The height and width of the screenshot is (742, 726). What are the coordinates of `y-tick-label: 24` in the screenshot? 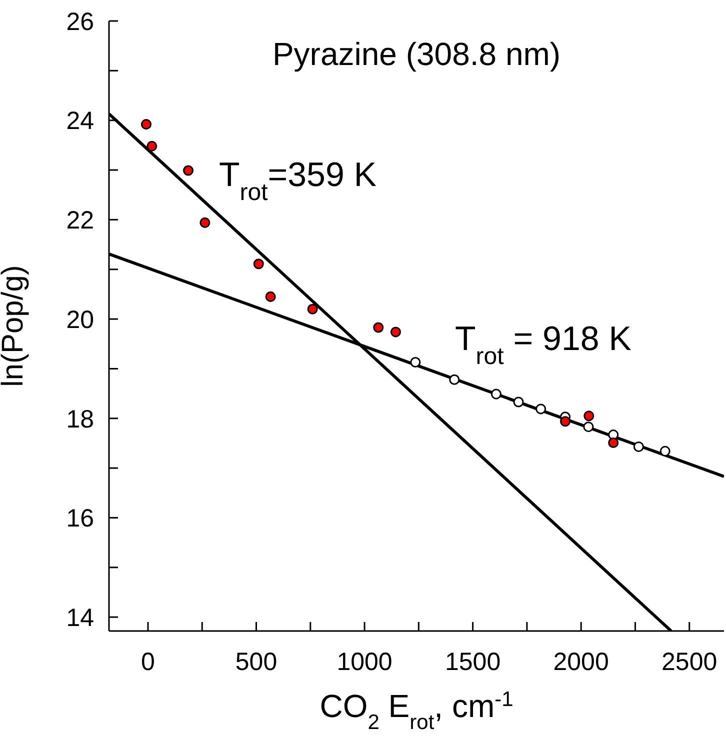 It's located at (80, 121).